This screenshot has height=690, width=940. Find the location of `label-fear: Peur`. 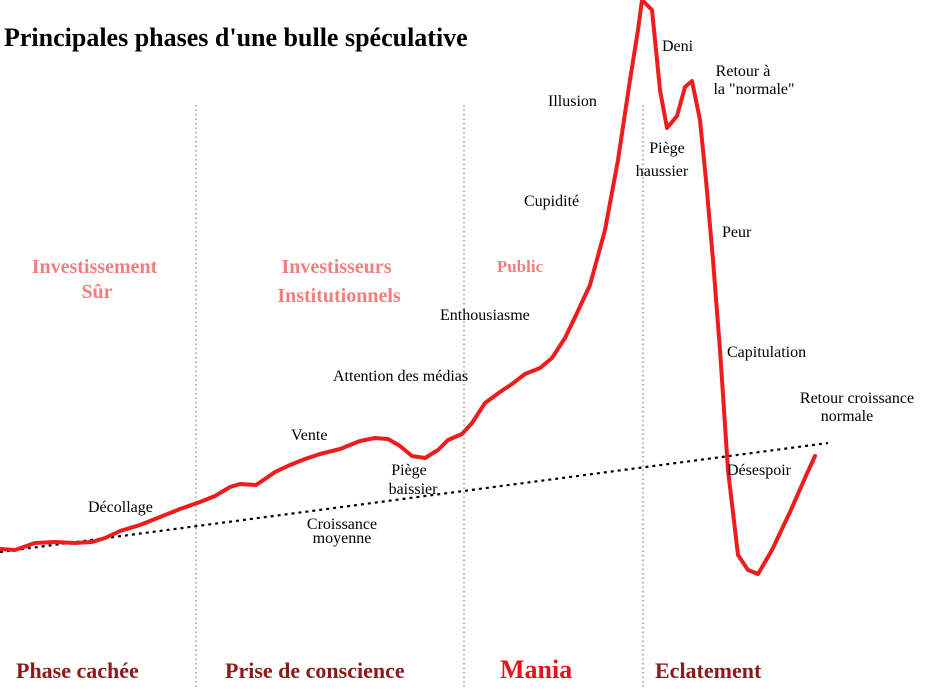

label-fear: Peur is located at coordinates (737, 232).